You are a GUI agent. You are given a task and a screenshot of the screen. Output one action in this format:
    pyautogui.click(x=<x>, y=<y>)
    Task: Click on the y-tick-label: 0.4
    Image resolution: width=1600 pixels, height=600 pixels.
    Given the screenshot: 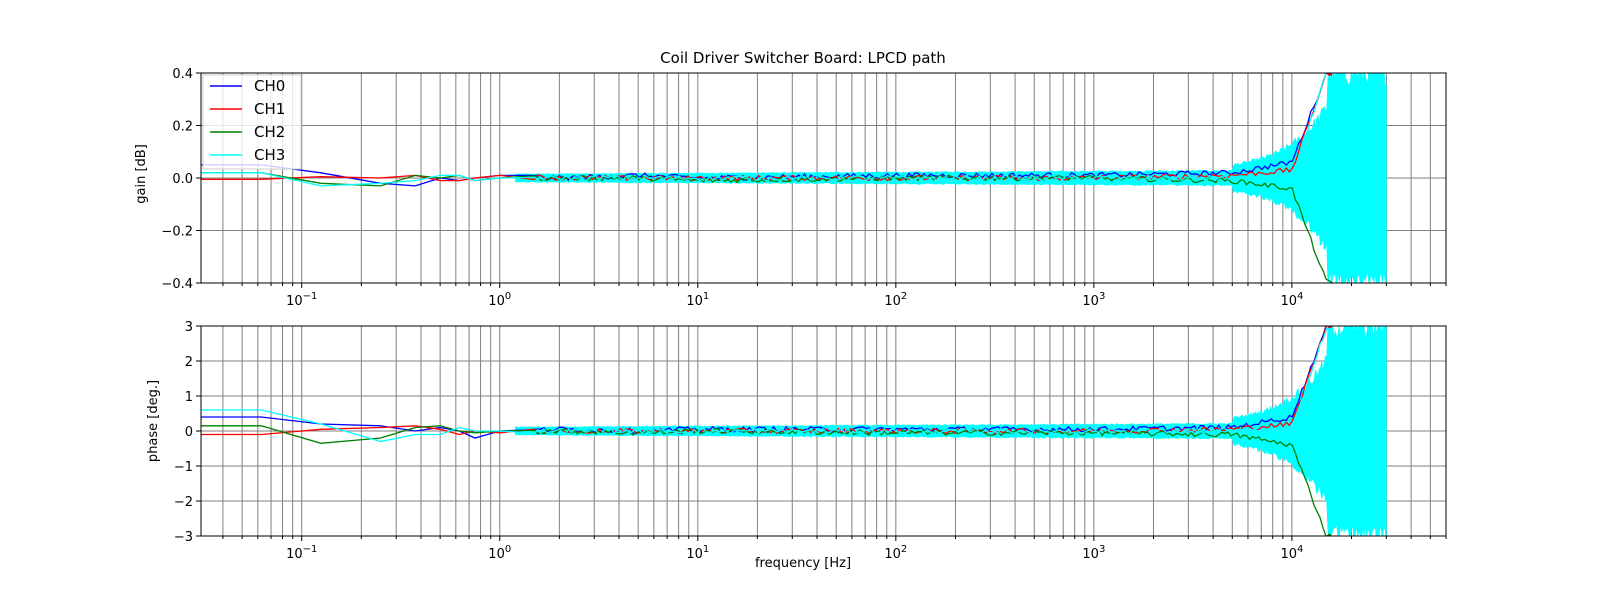 What is the action you would take?
    pyautogui.click(x=182, y=74)
    